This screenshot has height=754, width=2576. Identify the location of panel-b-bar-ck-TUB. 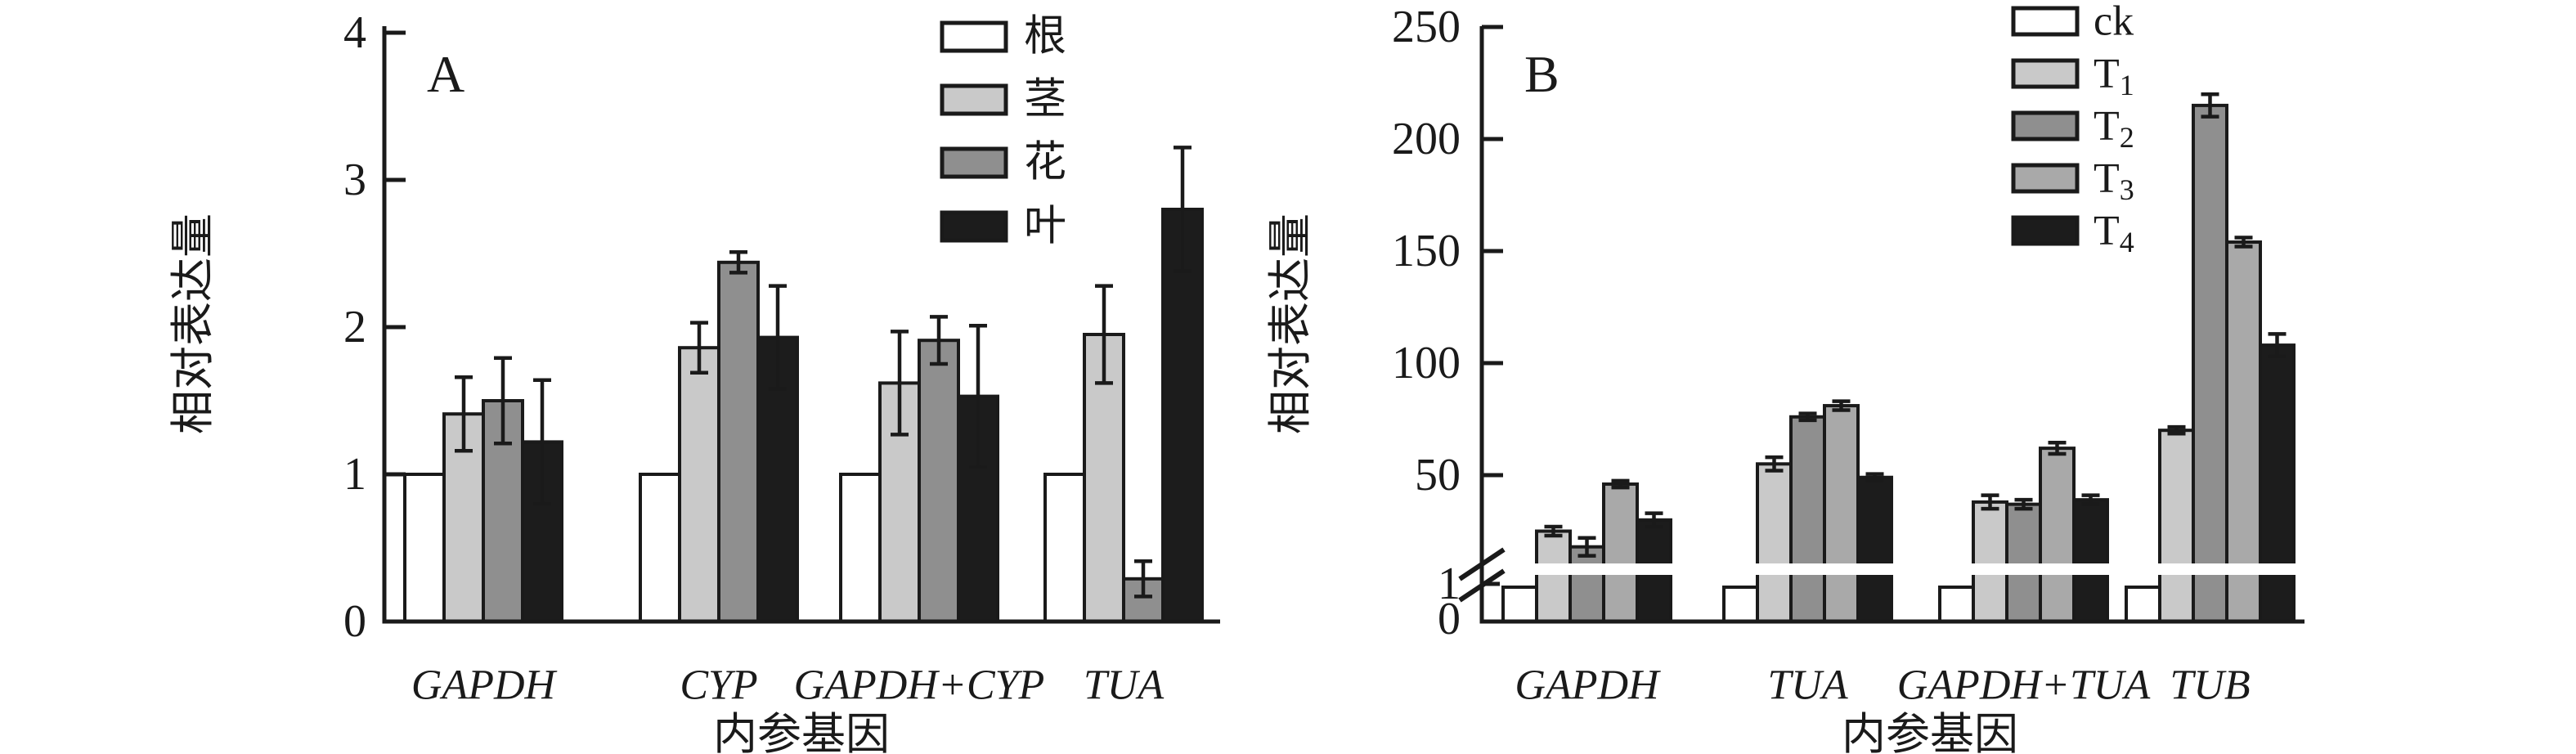
(2143, 604).